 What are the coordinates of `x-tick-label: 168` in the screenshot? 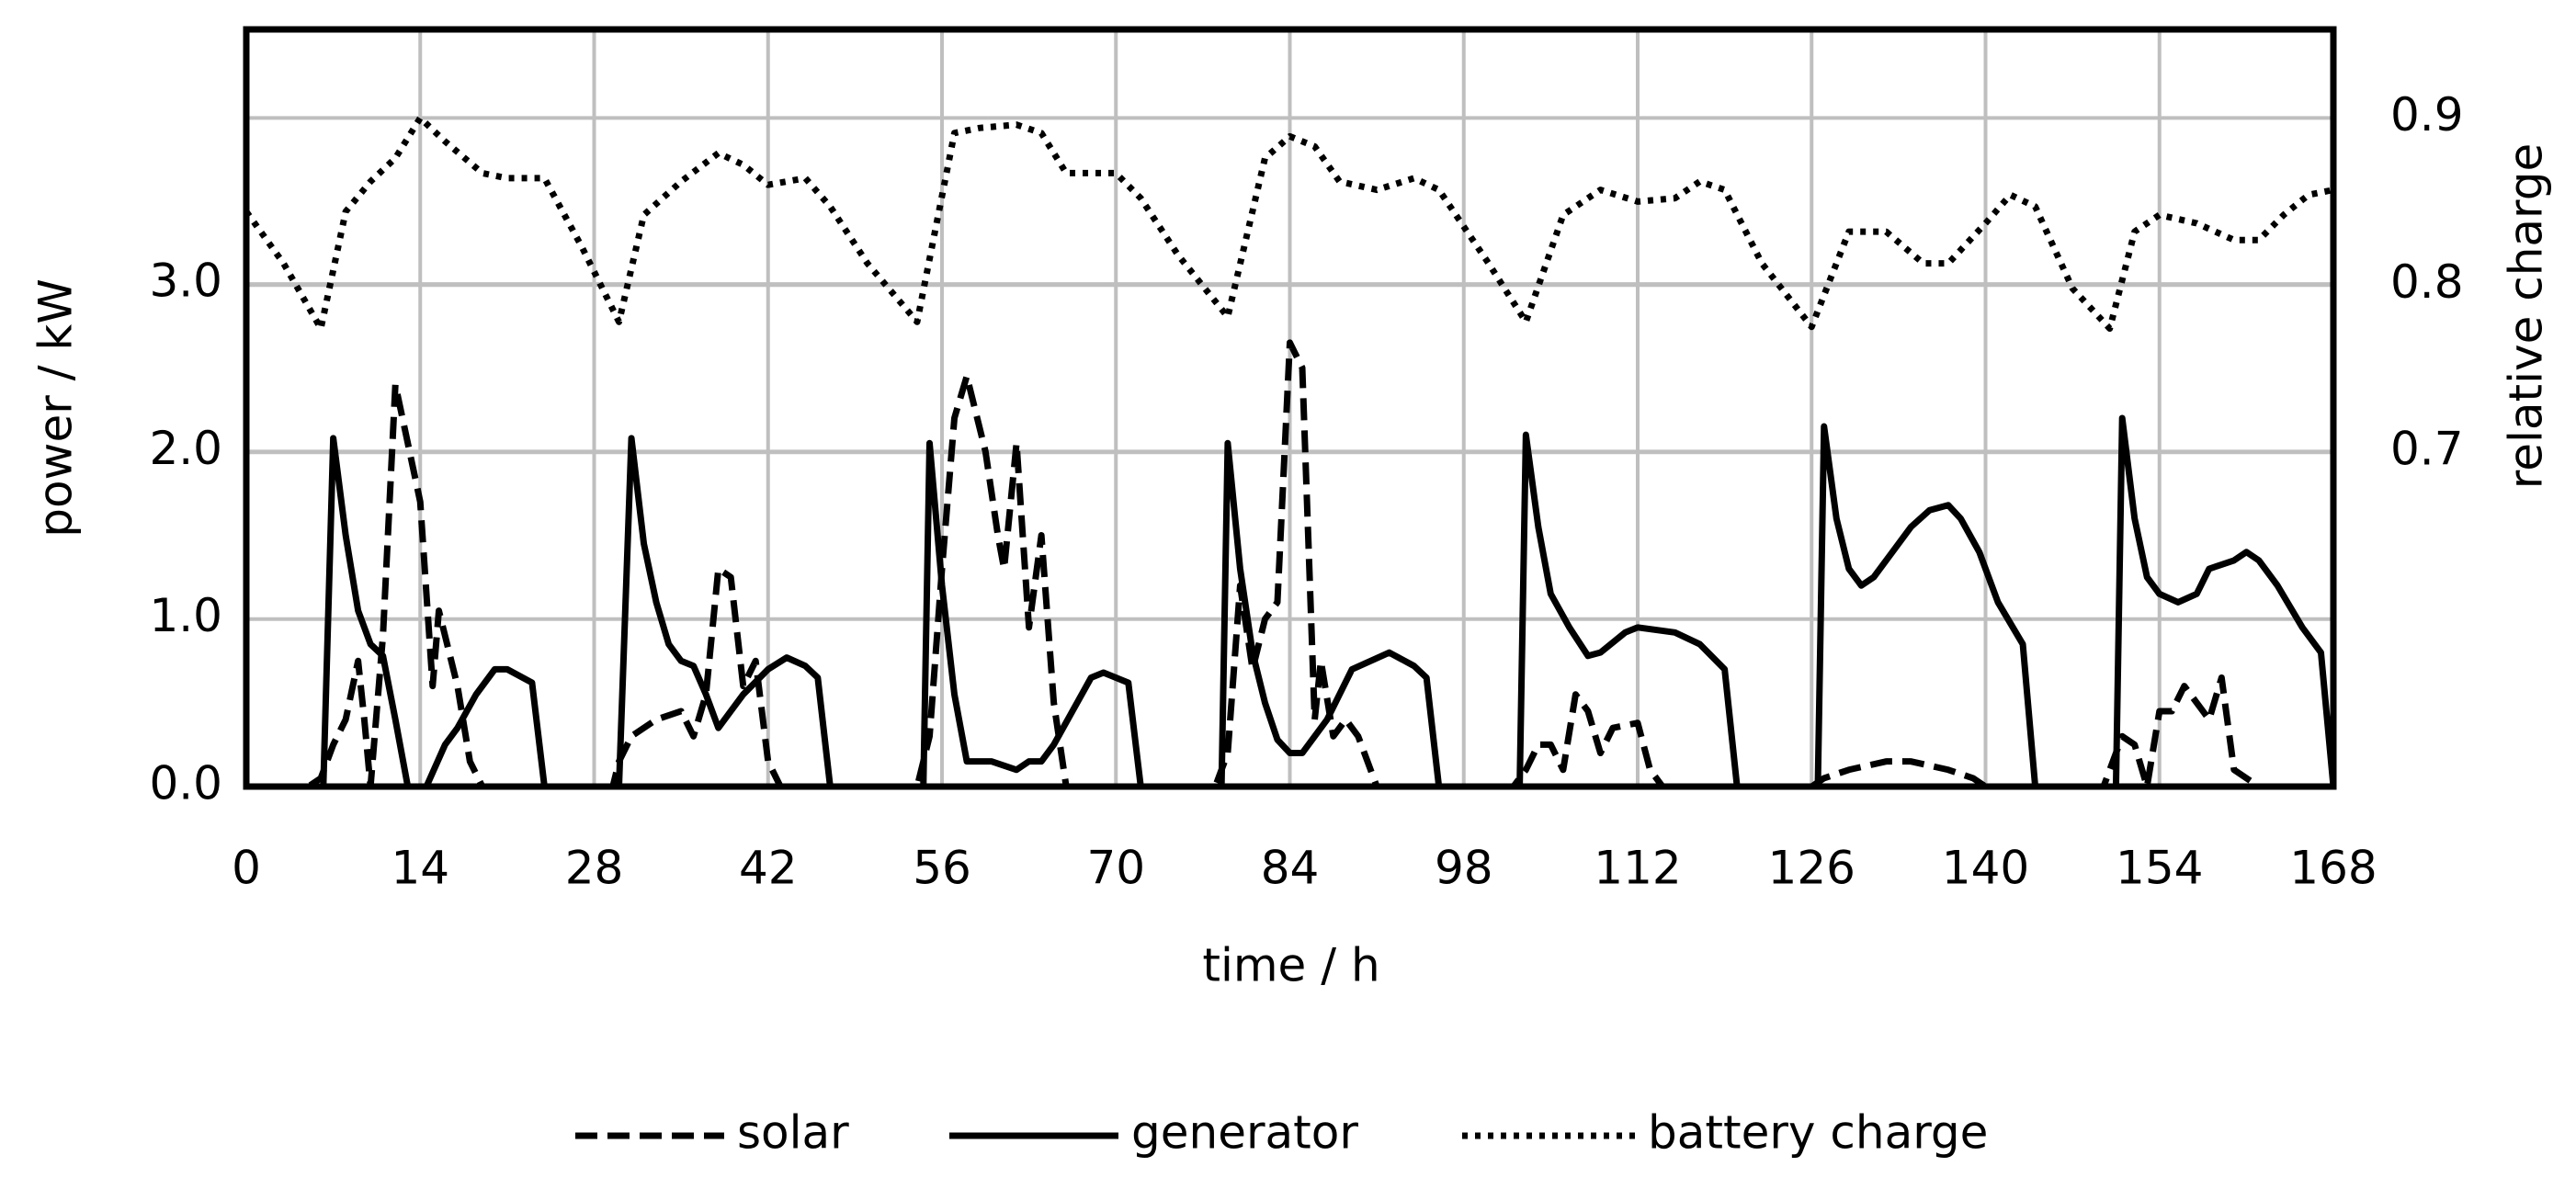 It's located at (2333, 868).